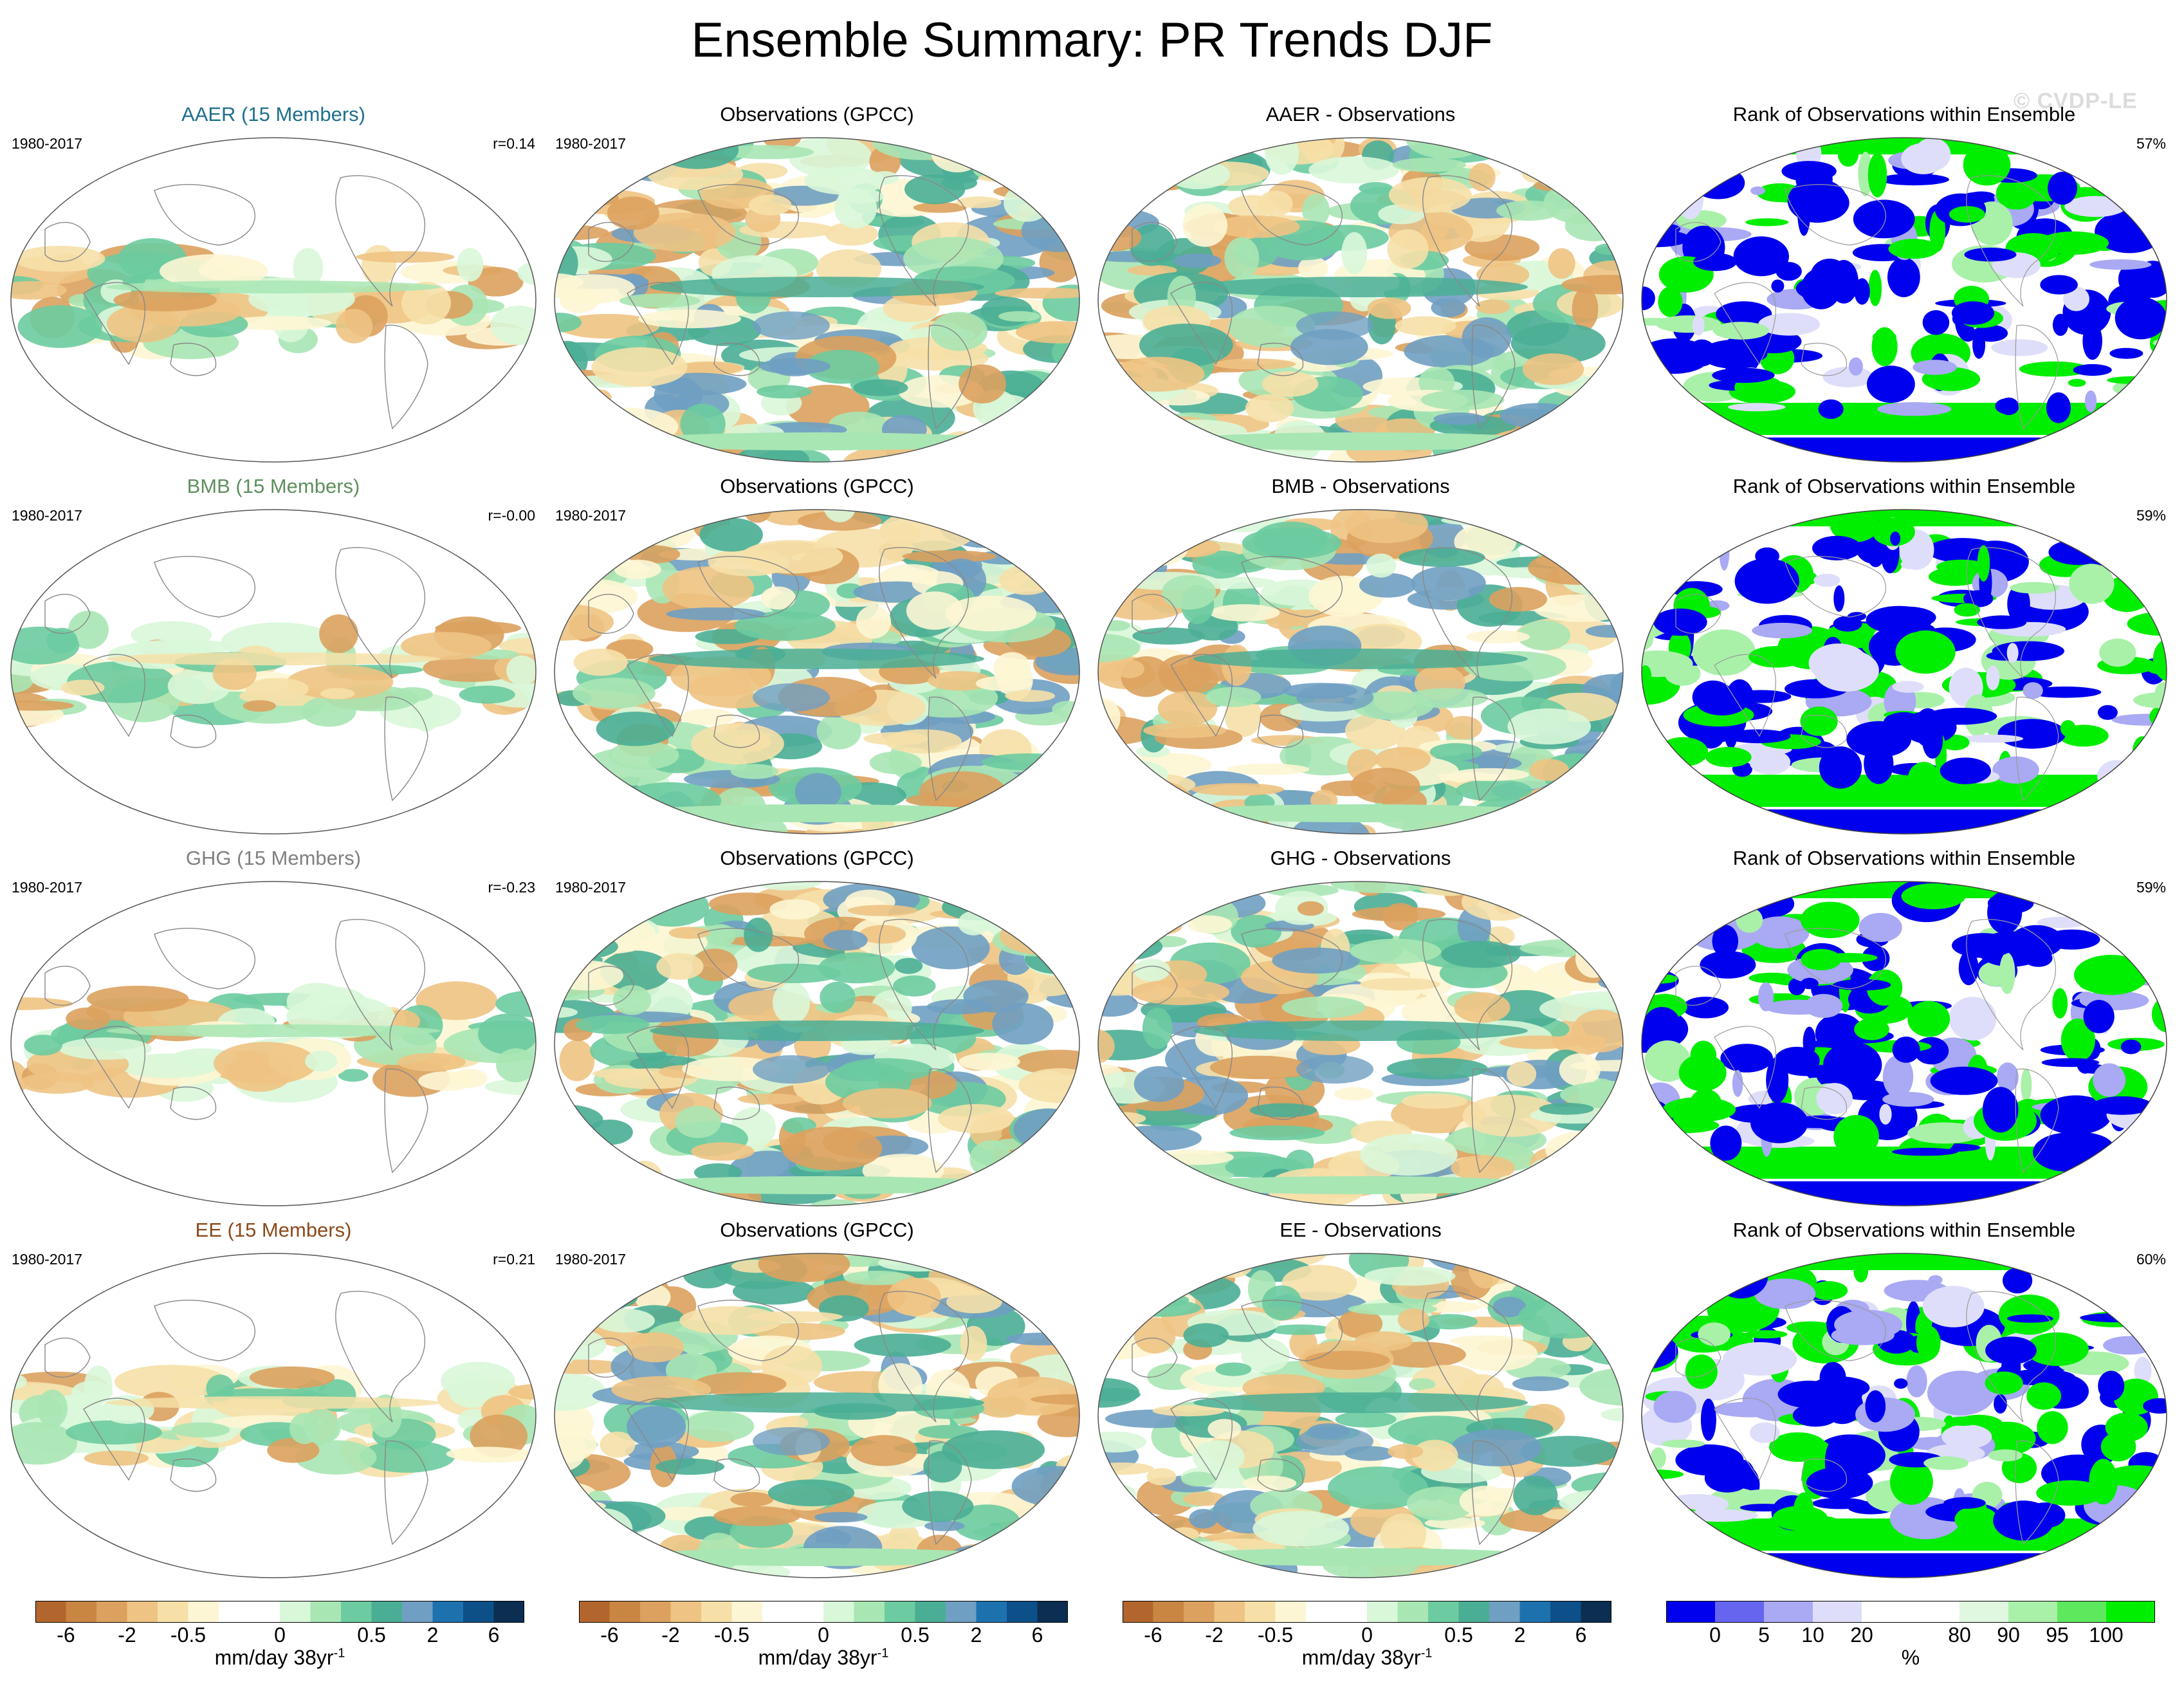  I want to click on colorbar-tick-label: 0.5, so click(371, 1634).